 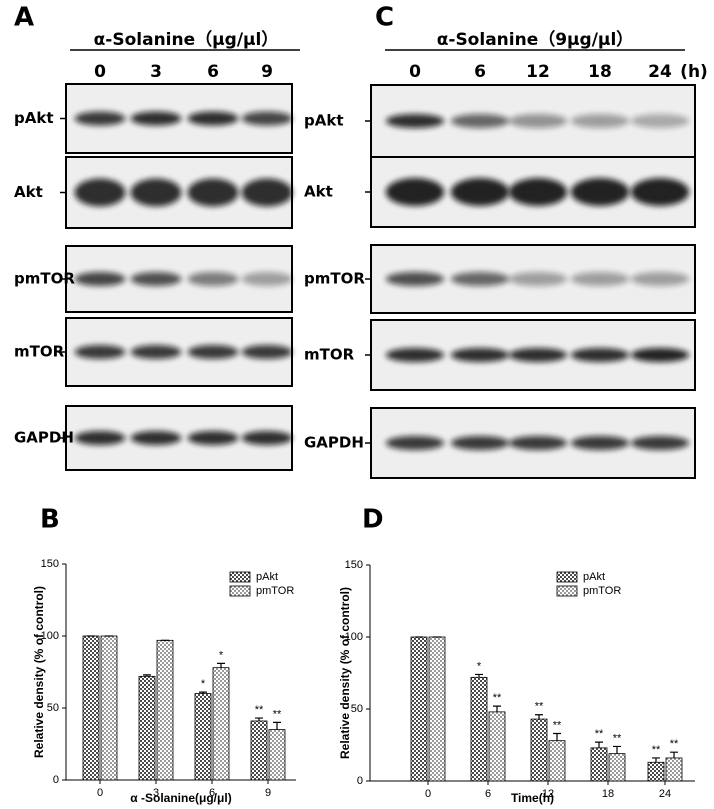 What do you see at coordinates (100, 793) in the screenshot?
I see `x-tick-label: 0` at bounding box center [100, 793].